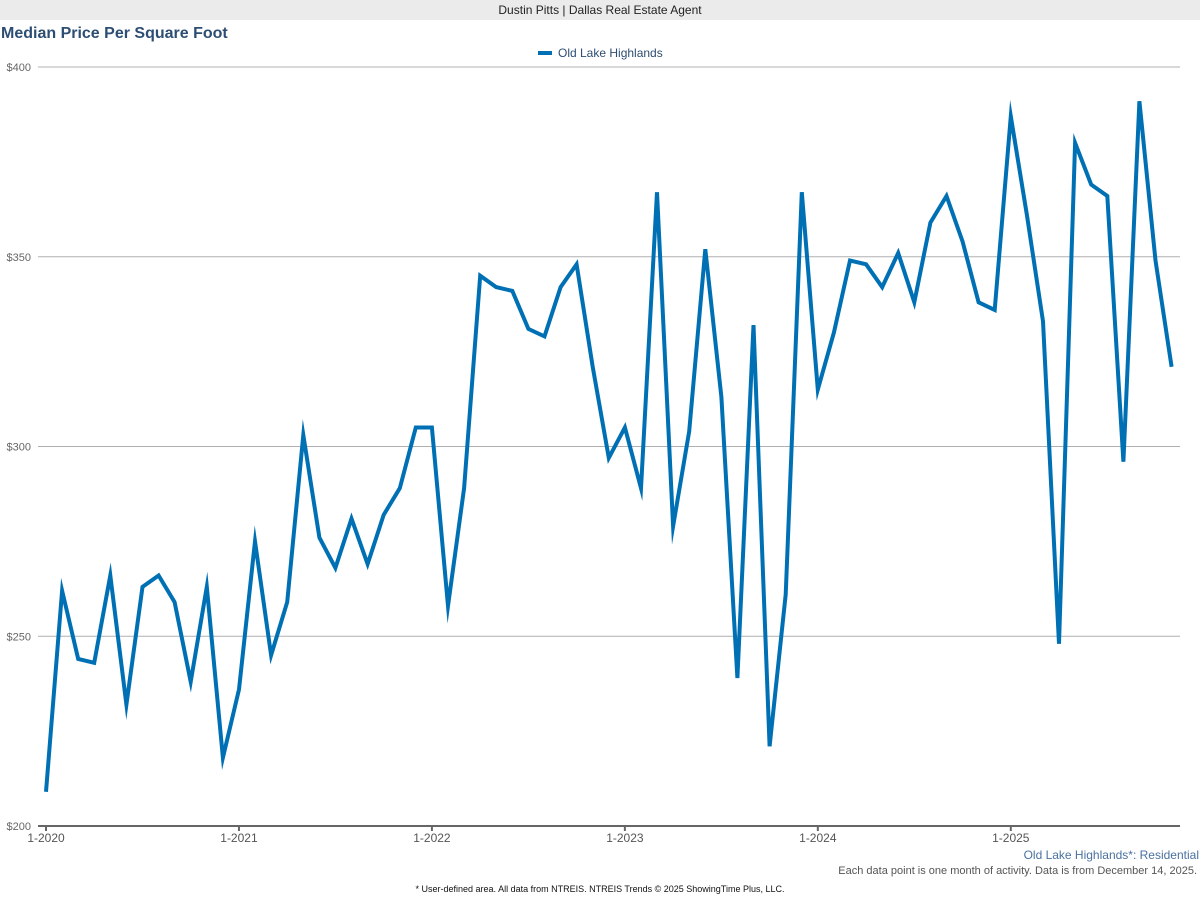 The height and width of the screenshot is (900, 1200). What do you see at coordinates (1011, 838) in the screenshot?
I see `x-tick-label: 1-2025` at bounding box center [1011, 838].